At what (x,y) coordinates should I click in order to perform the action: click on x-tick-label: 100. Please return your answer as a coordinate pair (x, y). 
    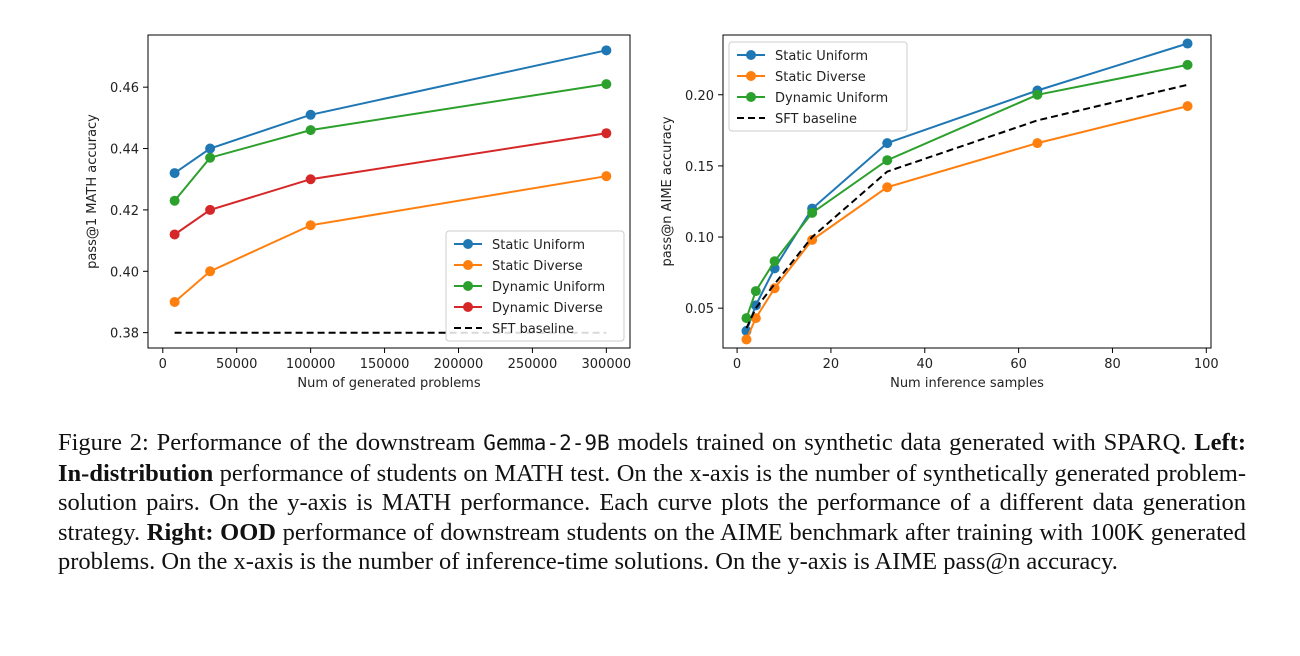
    Looking at the image, I should click on (1206, 364).